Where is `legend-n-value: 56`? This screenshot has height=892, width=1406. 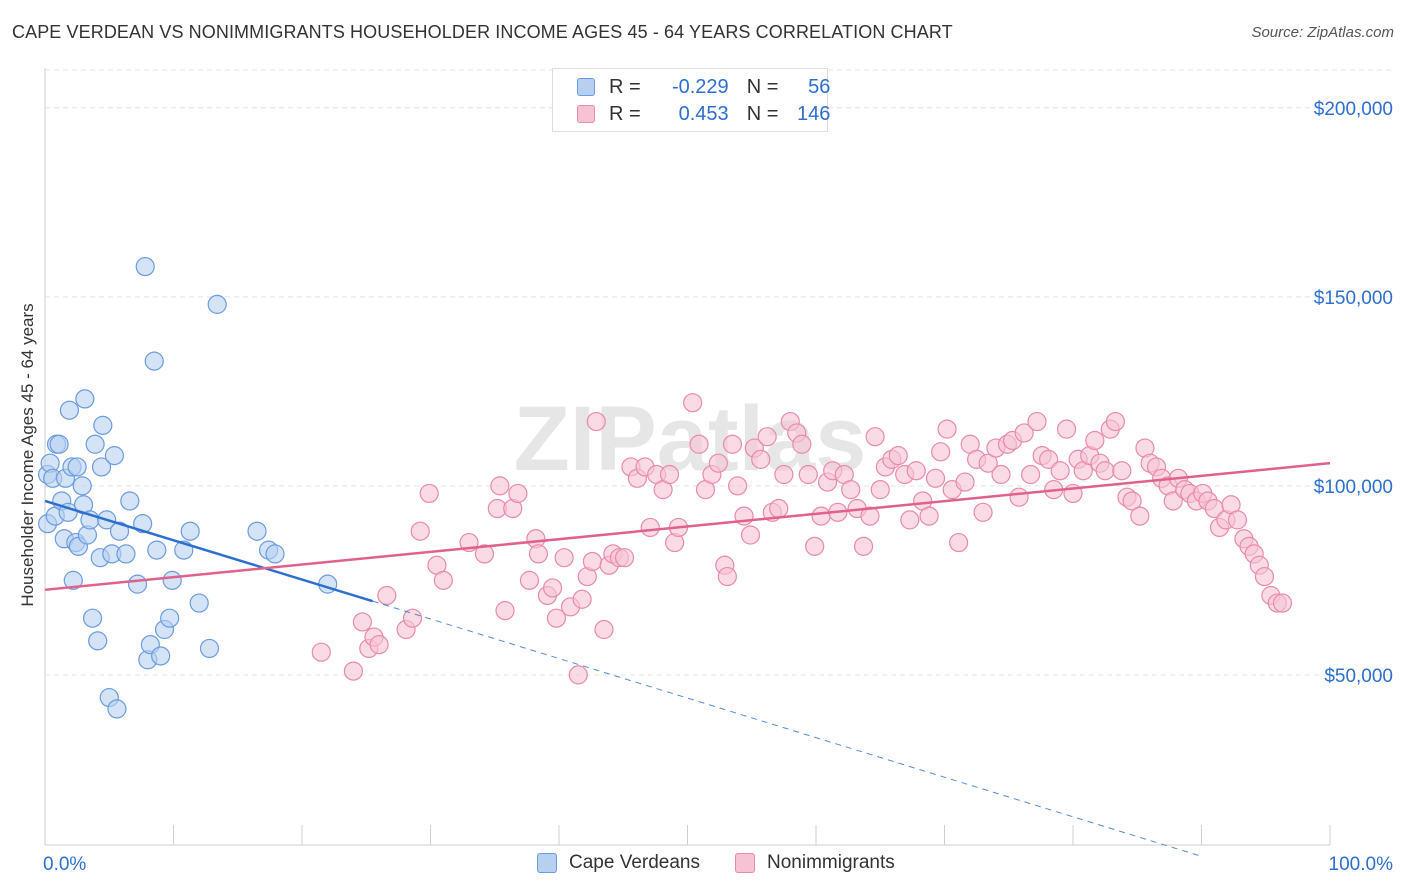 legend-n-value: 56 is located at coordinates (819, 86).